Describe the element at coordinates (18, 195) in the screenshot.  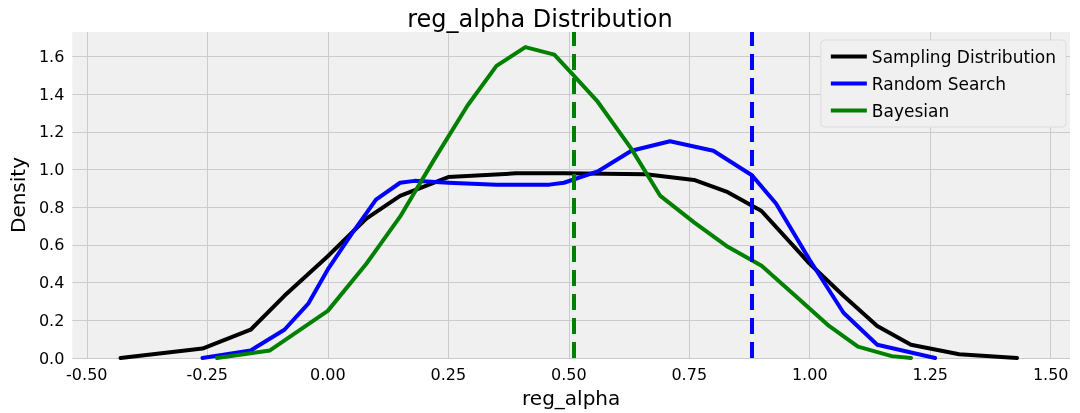
I see `y-axis-title: Density` at that location.